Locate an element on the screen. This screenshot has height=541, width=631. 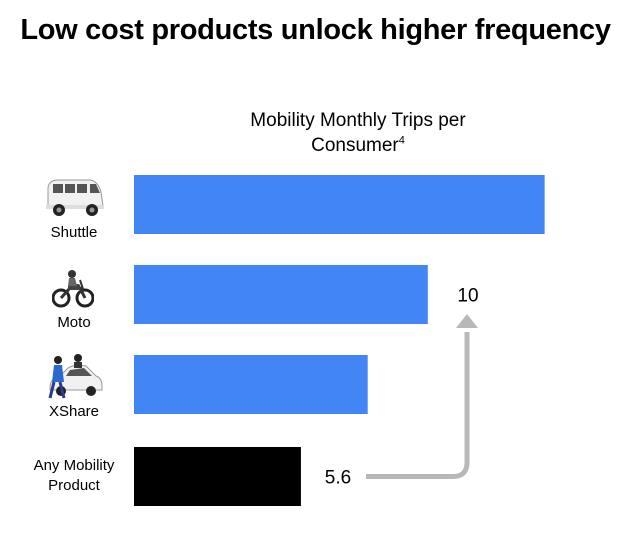
bar-xshare is located at coordinates (251, 384).